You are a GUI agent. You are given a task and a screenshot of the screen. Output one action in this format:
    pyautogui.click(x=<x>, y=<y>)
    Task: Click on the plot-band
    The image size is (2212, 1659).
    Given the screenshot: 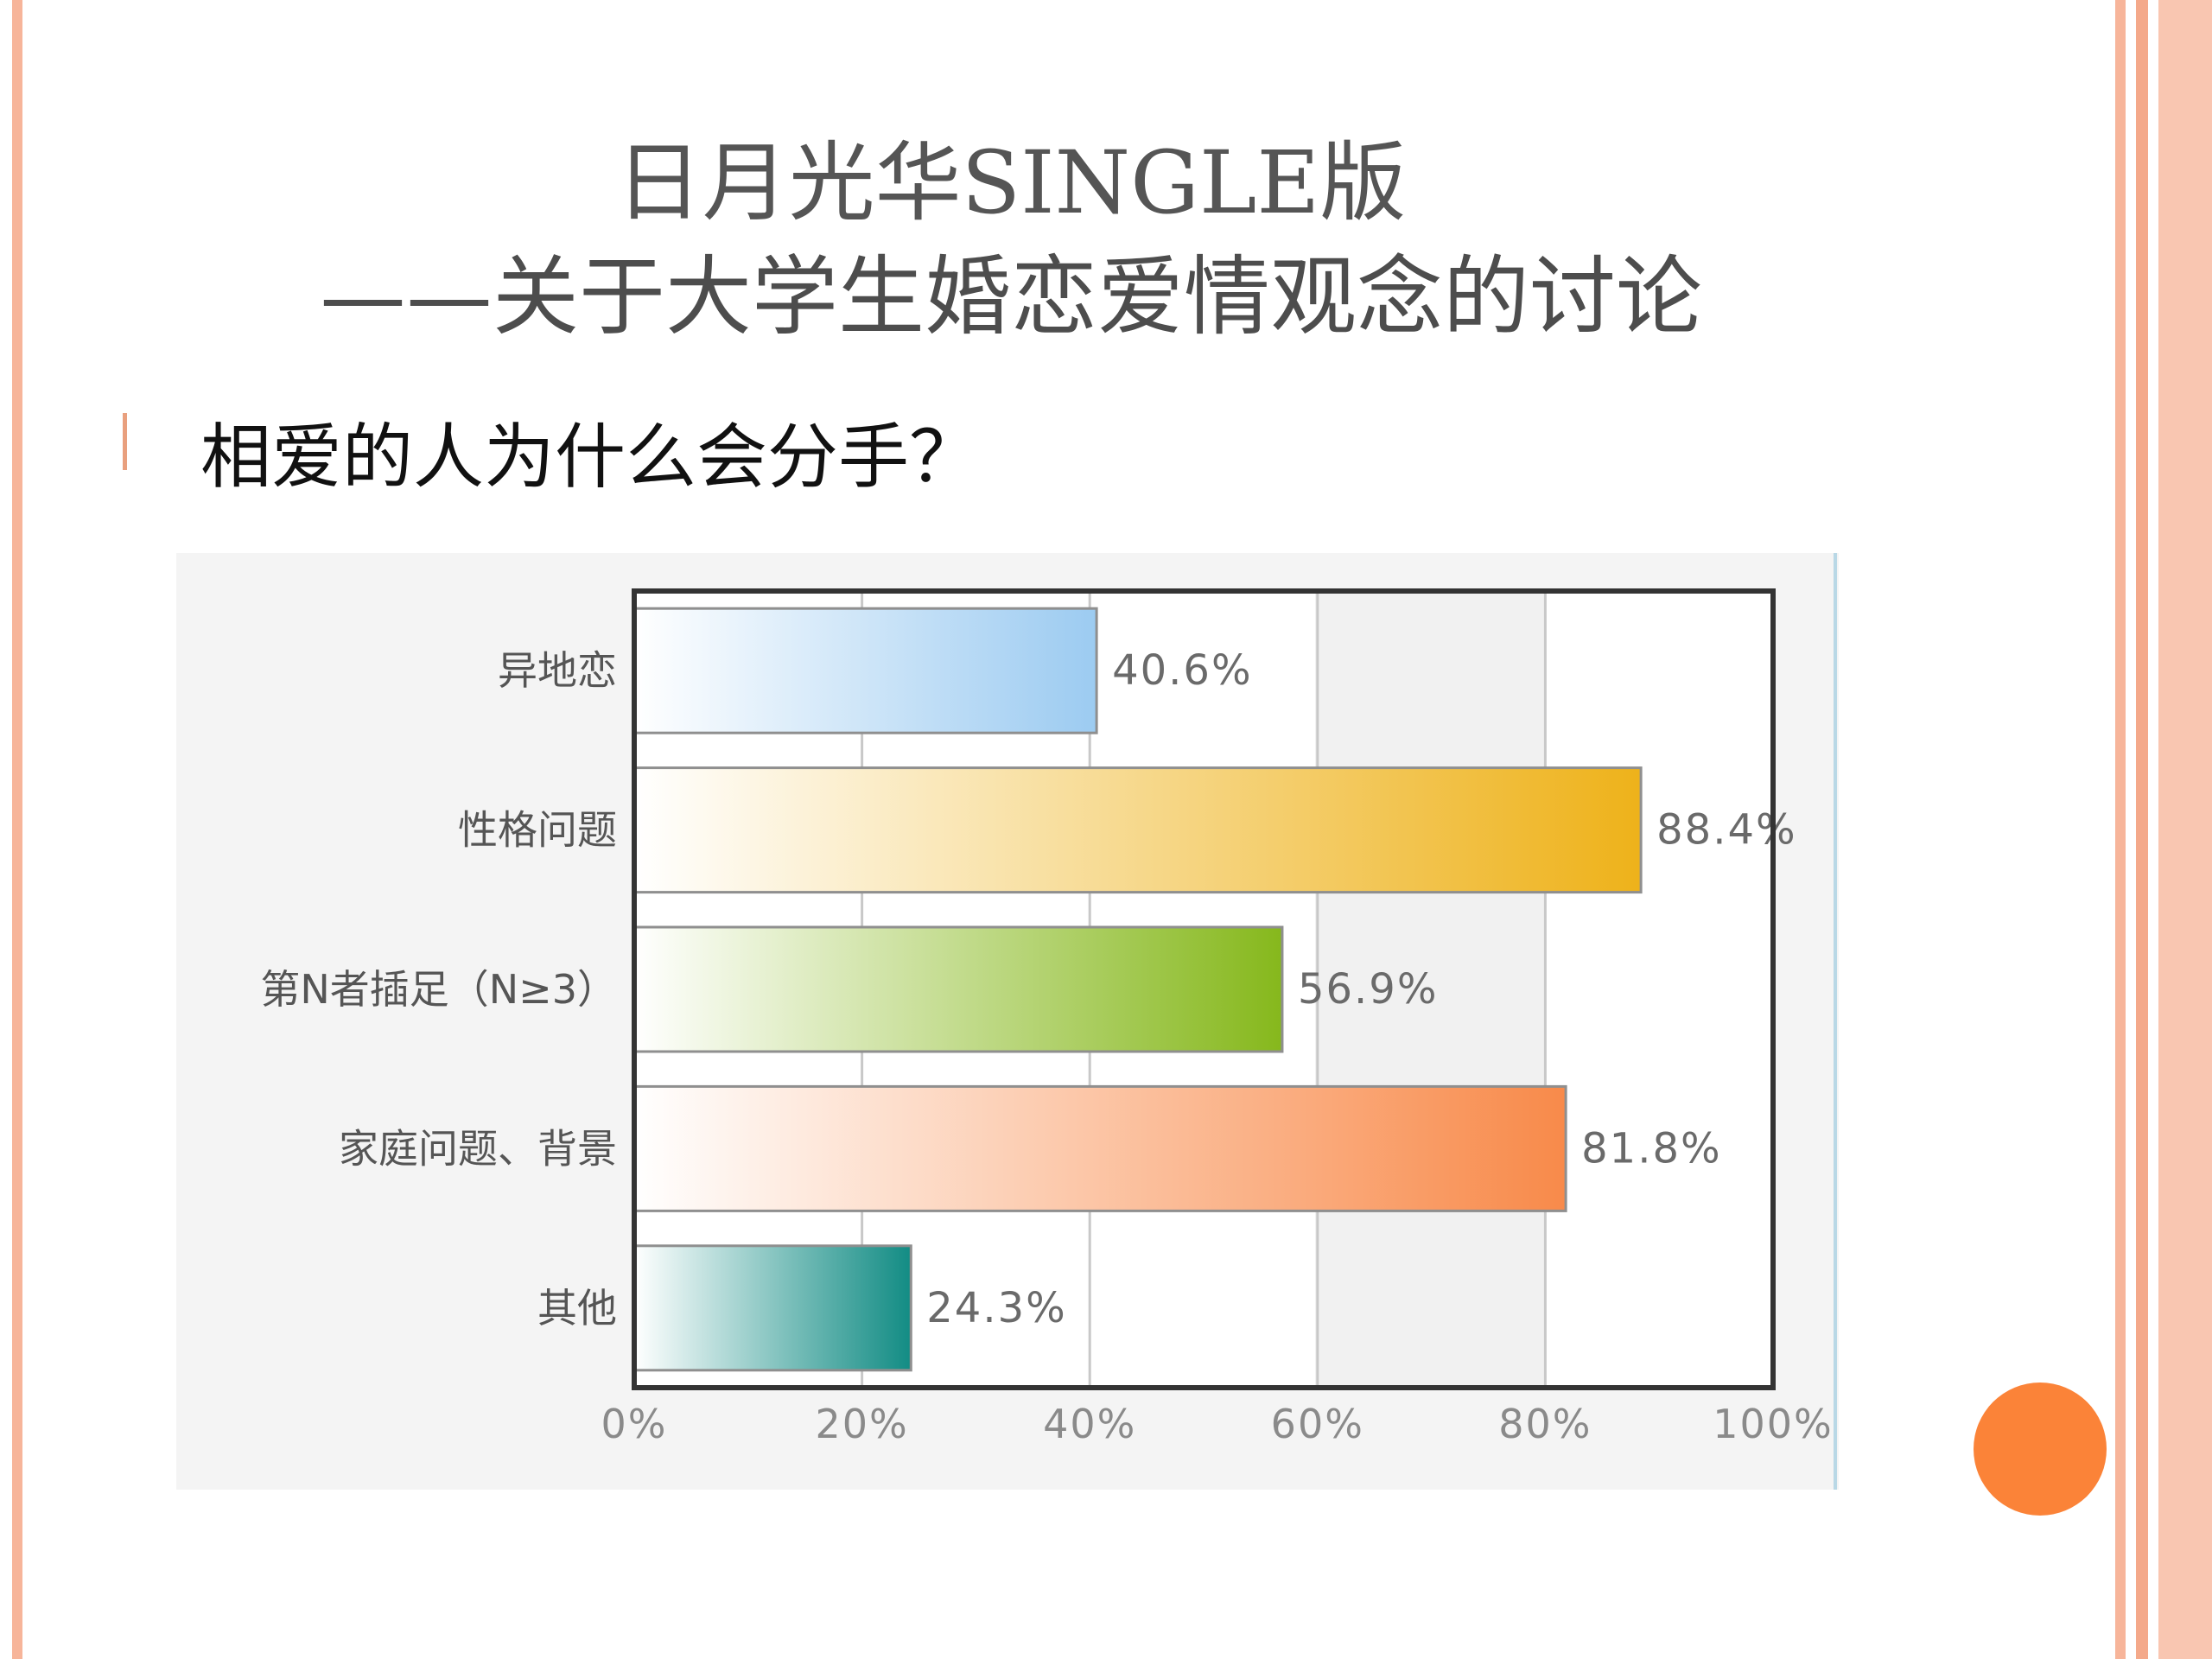 What is the action you would take?
    pyautogui.click(x=1429, y=990)
    